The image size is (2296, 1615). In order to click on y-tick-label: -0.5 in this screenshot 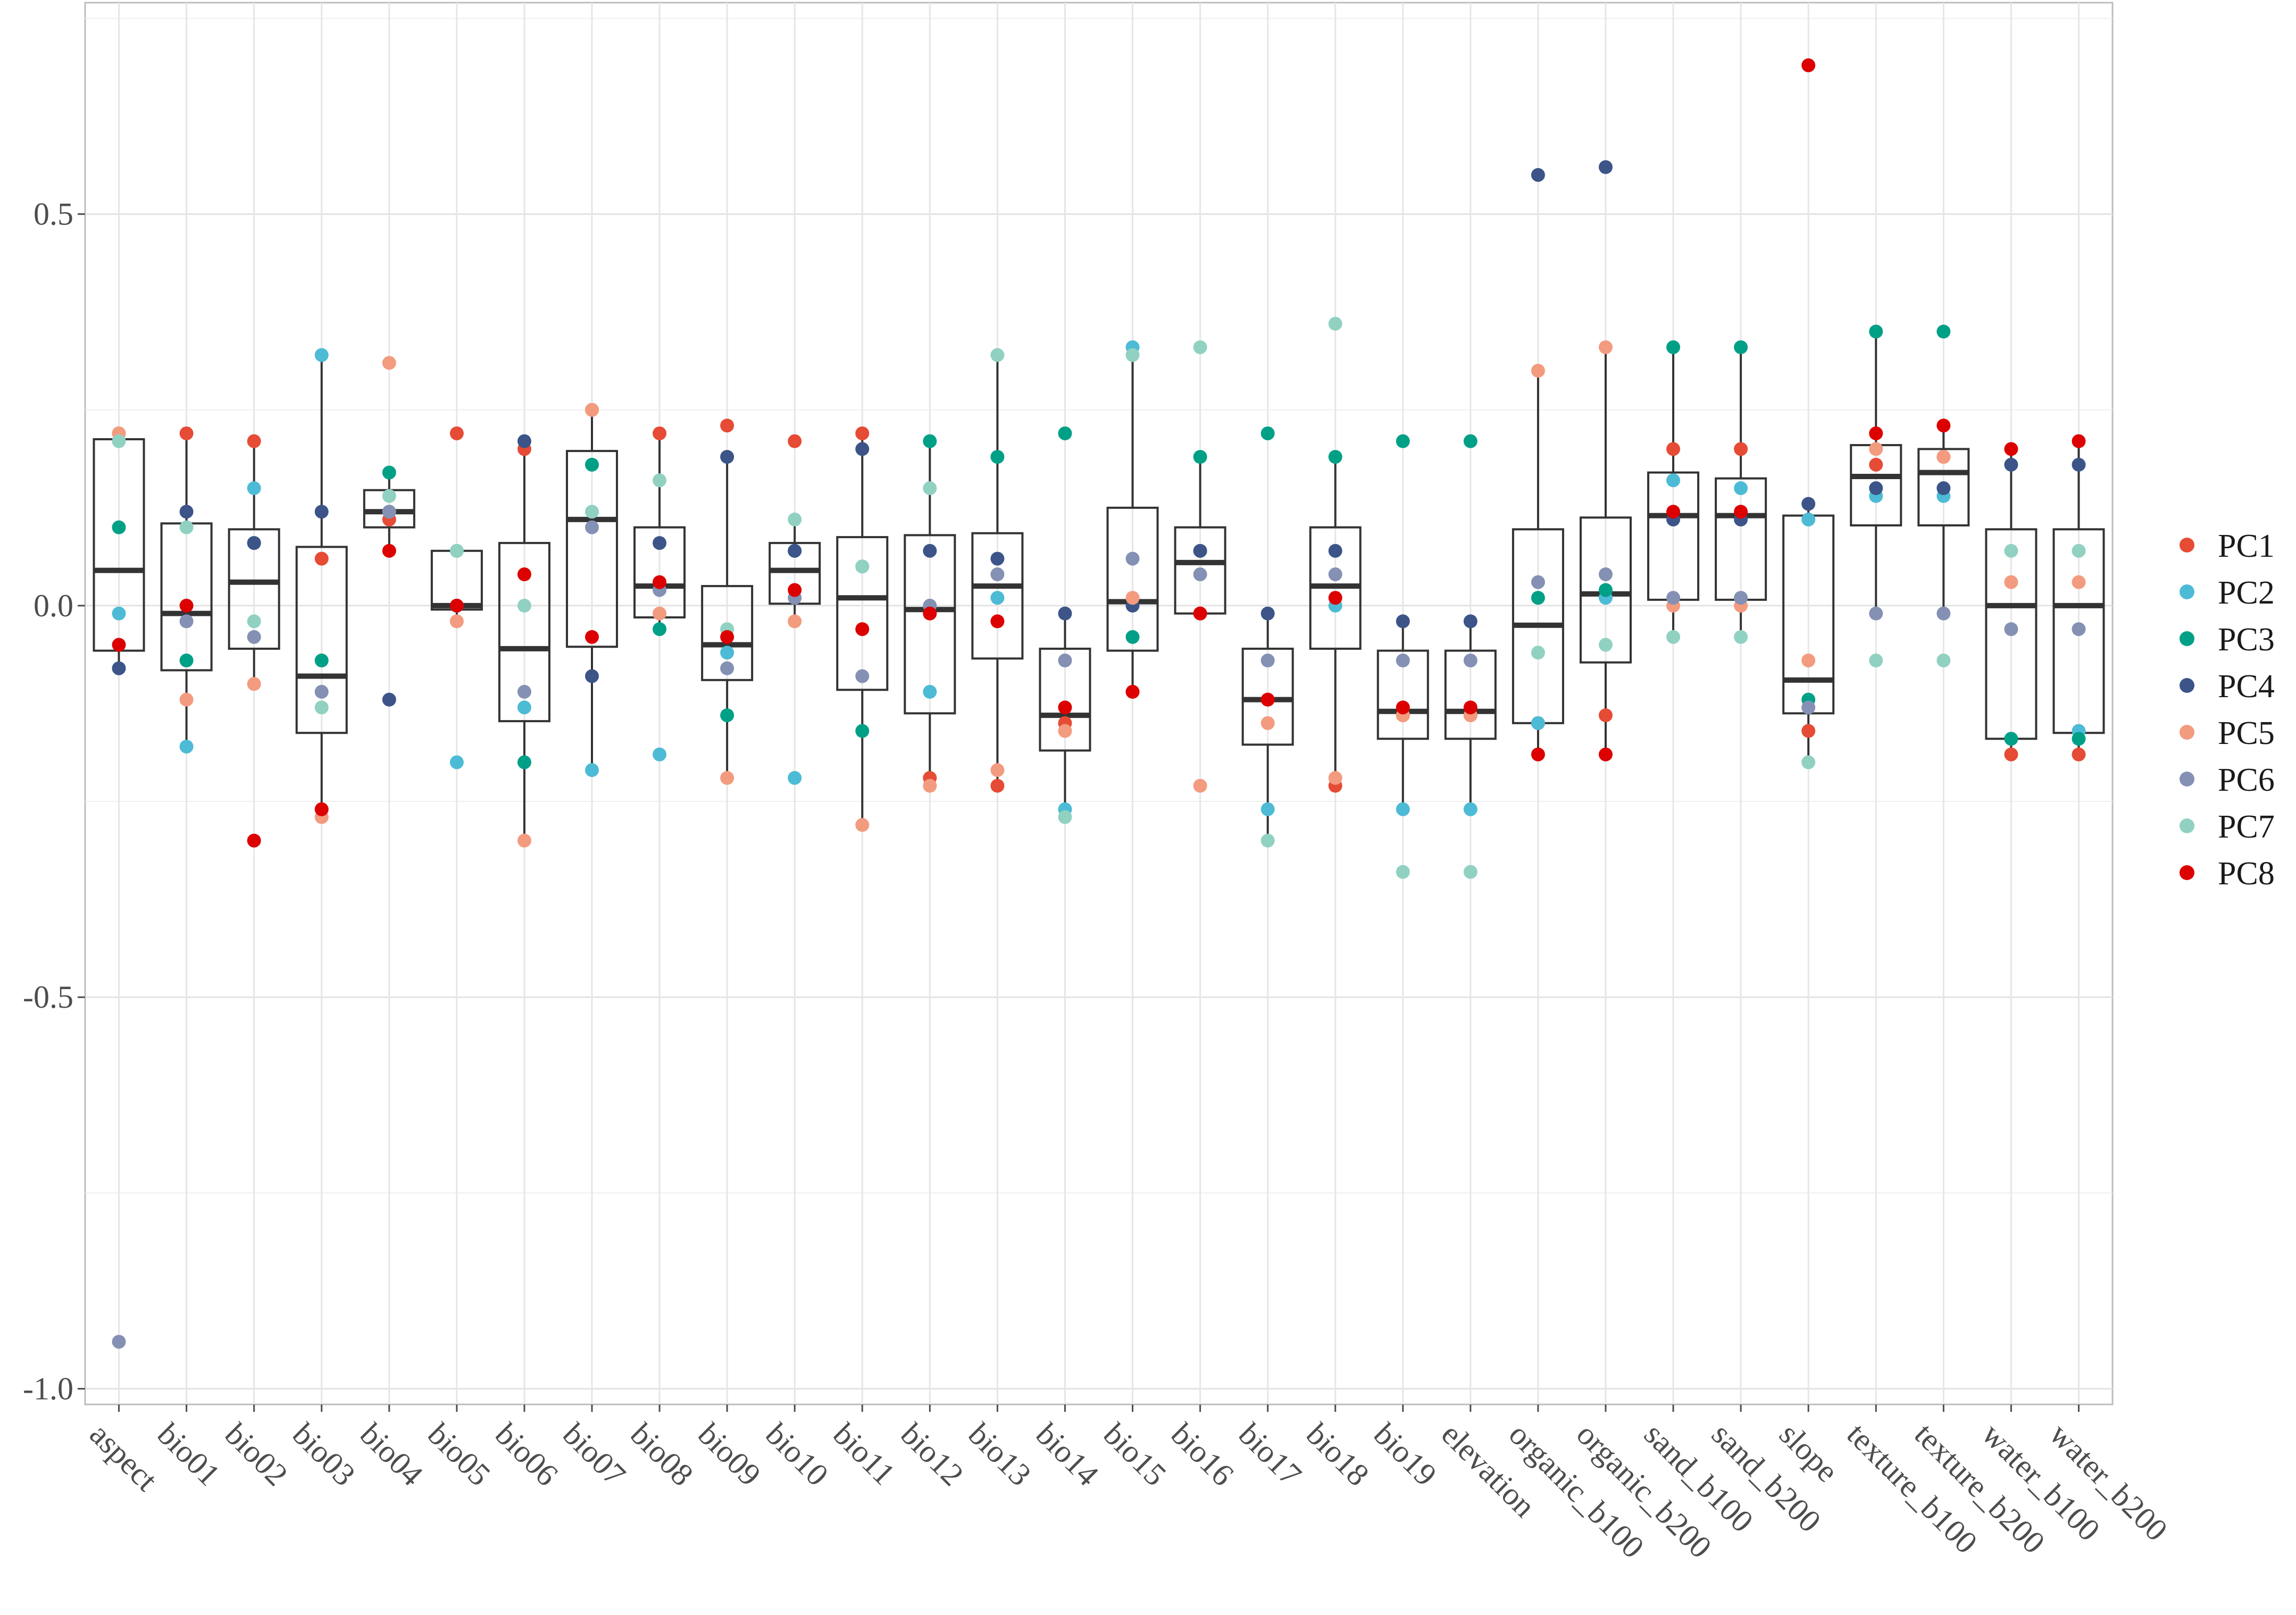, I will do `click(48, 998)`.